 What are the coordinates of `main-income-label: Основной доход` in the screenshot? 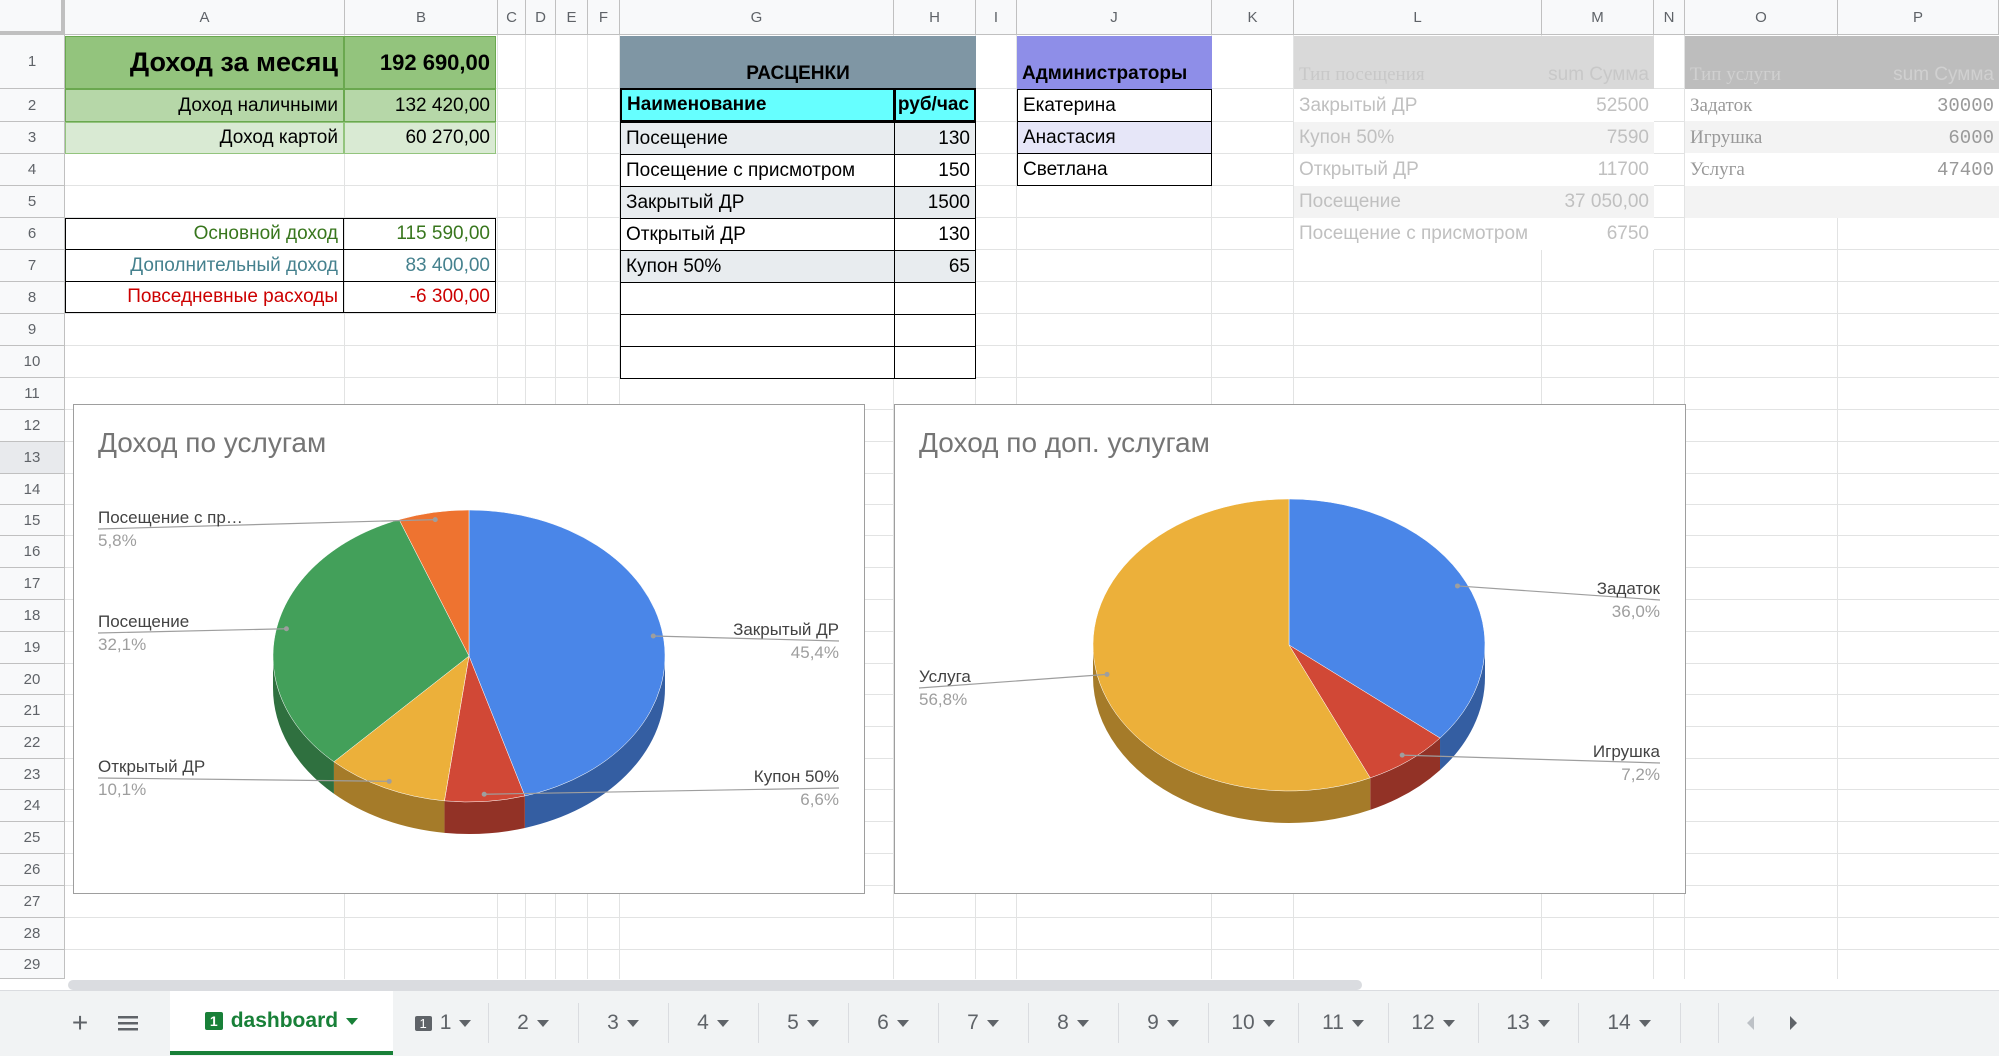 It's located at (204, 234).